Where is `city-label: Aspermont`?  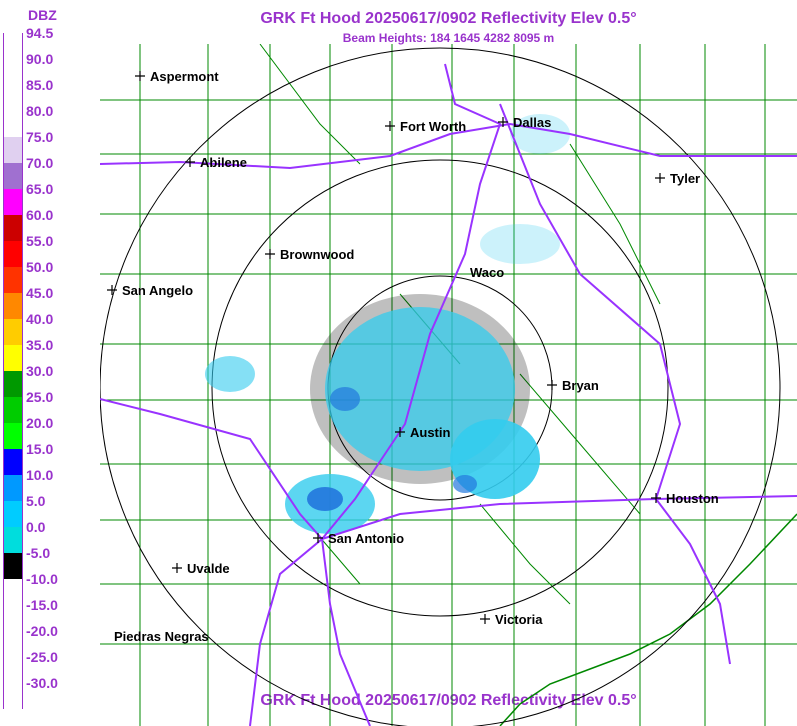 city-label: Aspermont is located at coordinates (184, 76).